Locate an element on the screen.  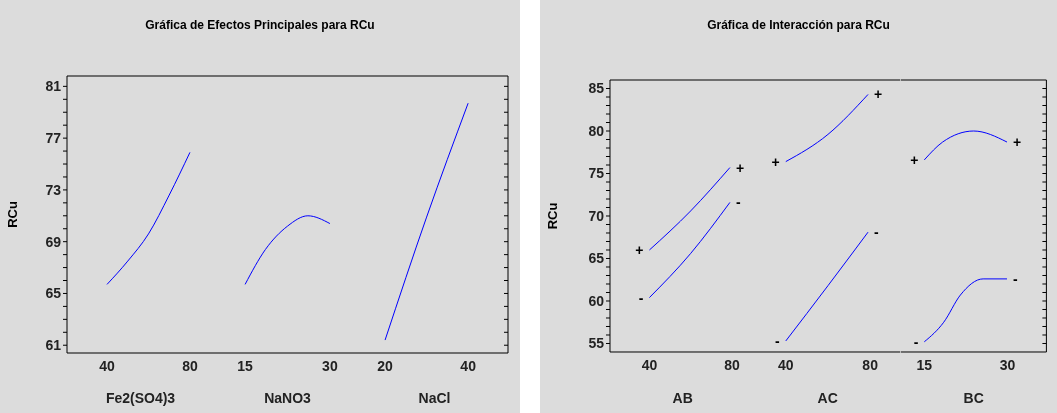
y-tick-label: 61 is located at coordinates (53, 345).